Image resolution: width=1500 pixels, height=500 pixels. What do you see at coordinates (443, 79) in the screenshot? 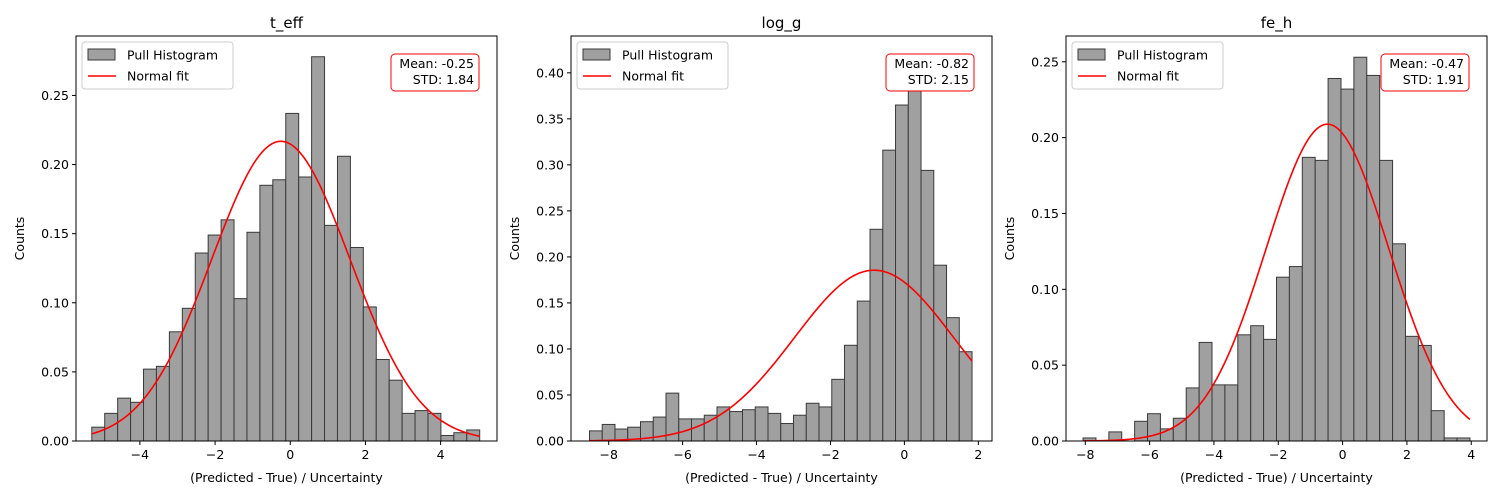
I see `stats-std: STD: 1.84` at bounding box center [443, 79].